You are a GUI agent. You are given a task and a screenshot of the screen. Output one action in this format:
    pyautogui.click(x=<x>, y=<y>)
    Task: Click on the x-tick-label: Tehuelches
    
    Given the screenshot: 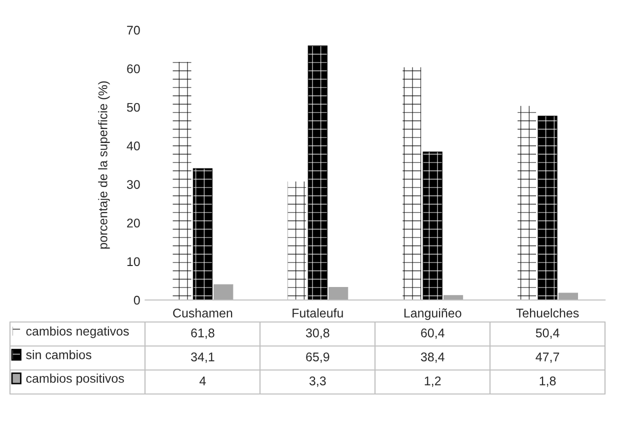 What is the action you would take?
    pyautogui.click(x=547, y=313)
    